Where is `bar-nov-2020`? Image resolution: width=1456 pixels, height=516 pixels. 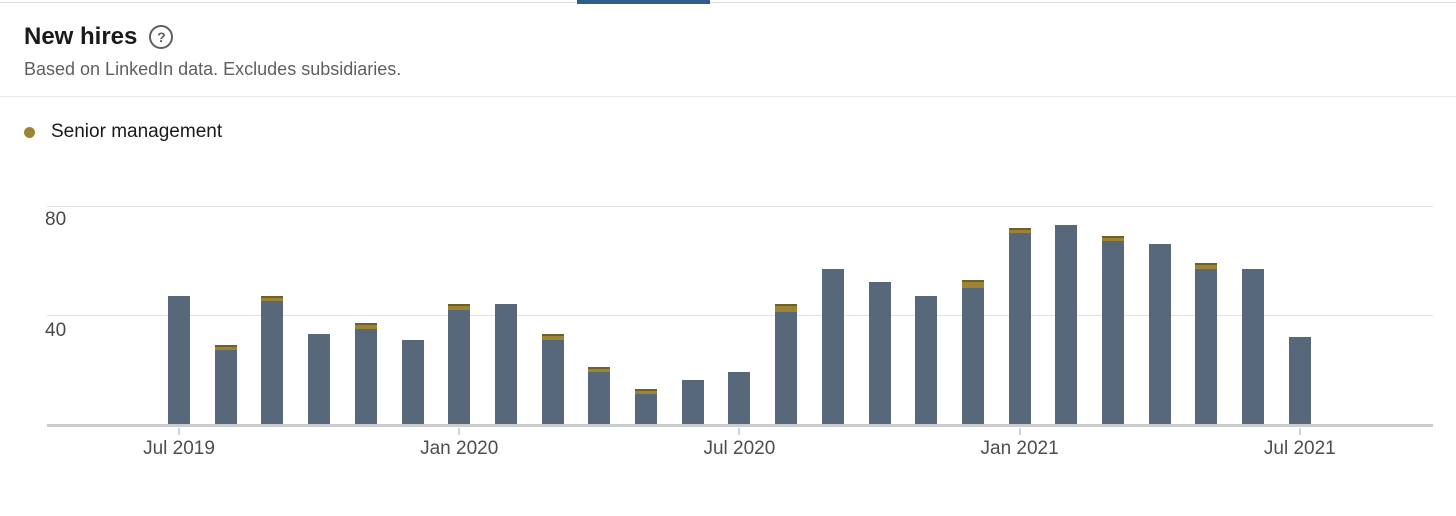
bar-nov-2020 is located at coordinates (926, 359).